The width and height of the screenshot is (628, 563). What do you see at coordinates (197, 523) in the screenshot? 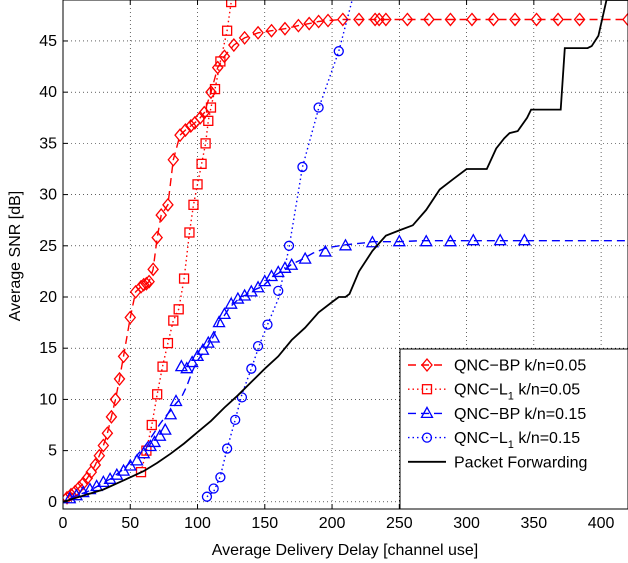
I see `x-tick-label: 100` at bounding box center [197, 523].